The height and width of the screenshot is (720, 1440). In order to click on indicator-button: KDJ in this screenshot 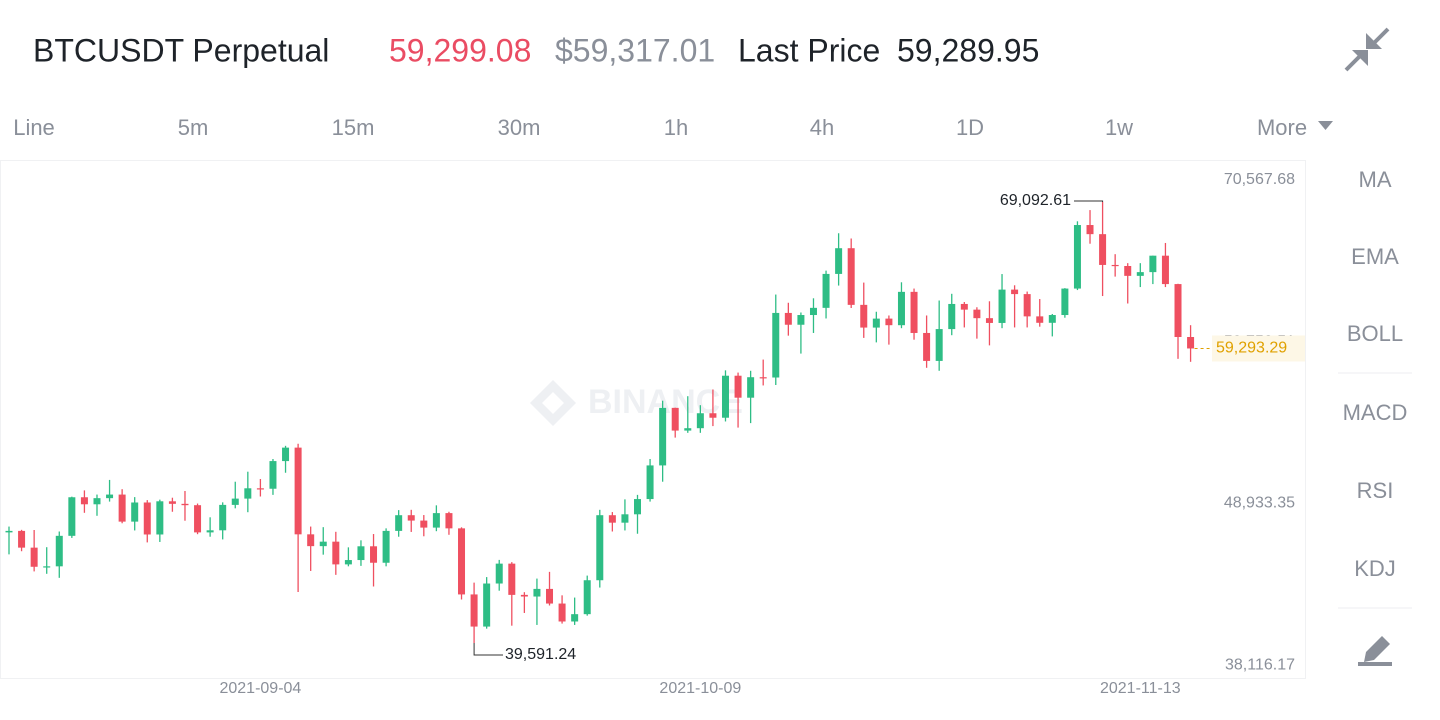, I will do `click(1375, 568)`.